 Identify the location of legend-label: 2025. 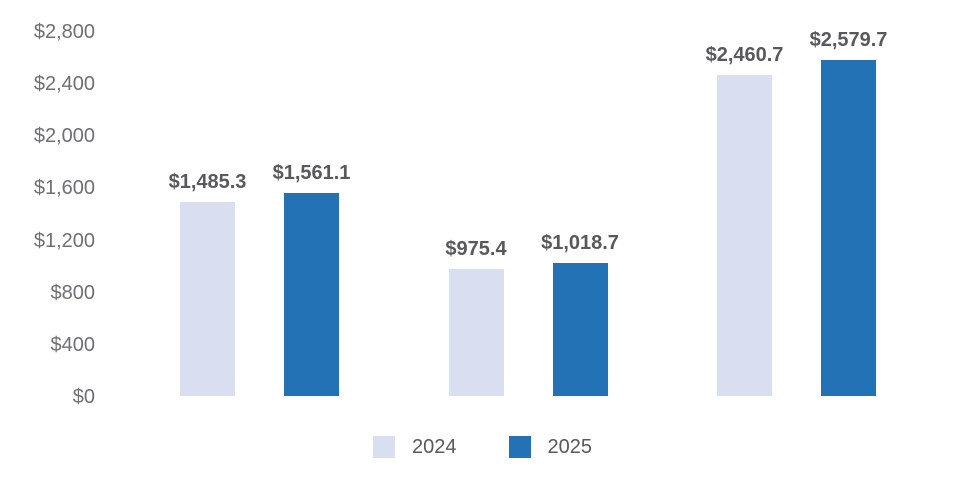
(570, 447).